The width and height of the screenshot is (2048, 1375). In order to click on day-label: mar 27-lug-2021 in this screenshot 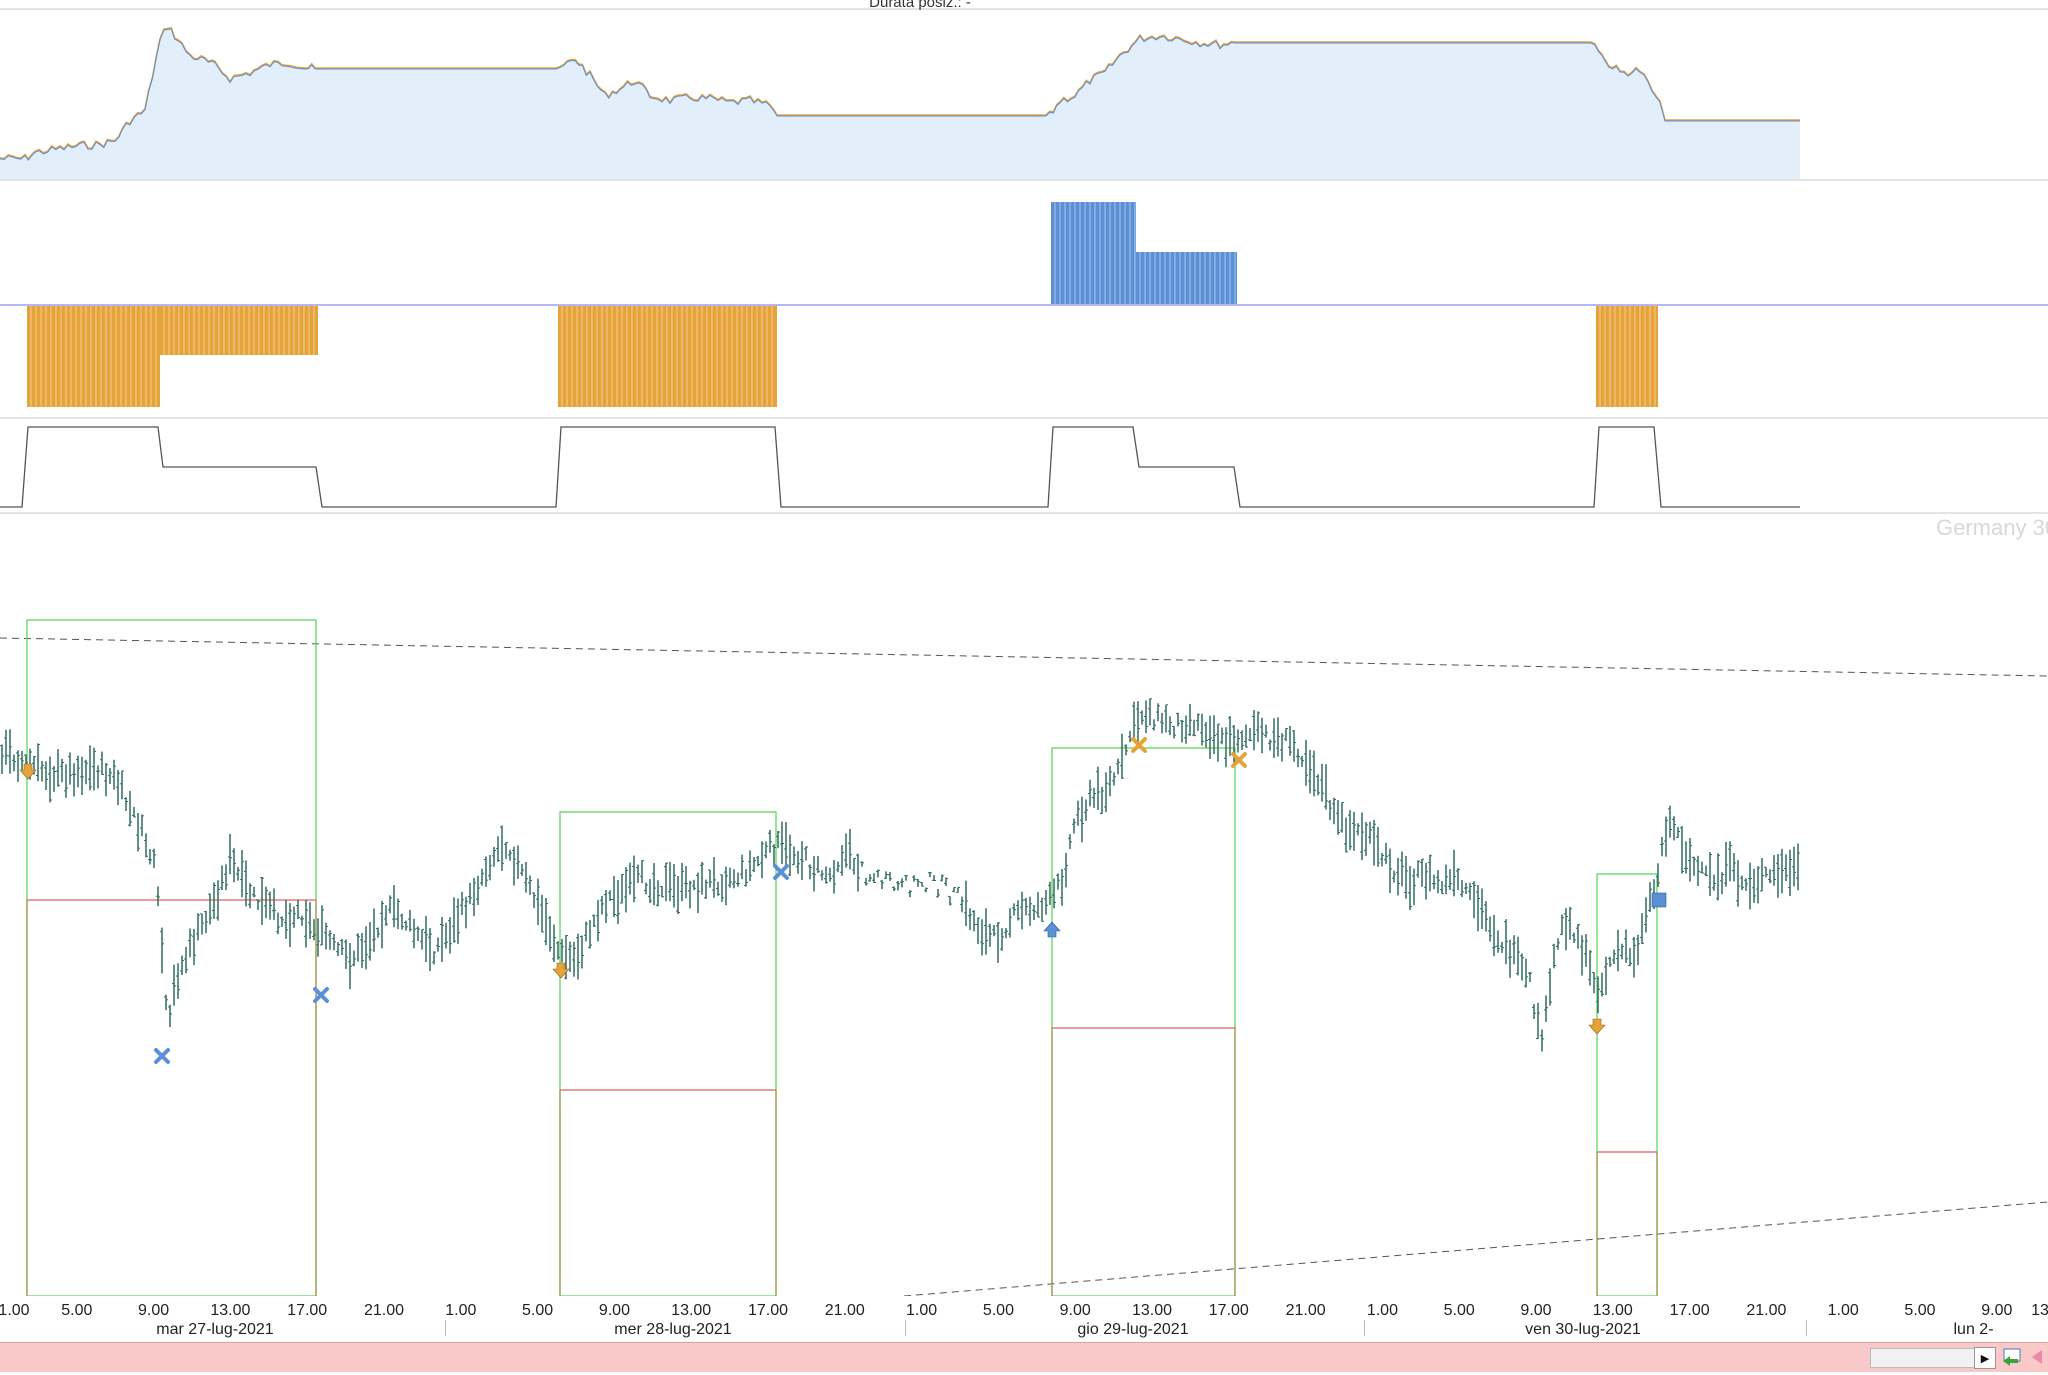, I will do `click(215, 1329)`.